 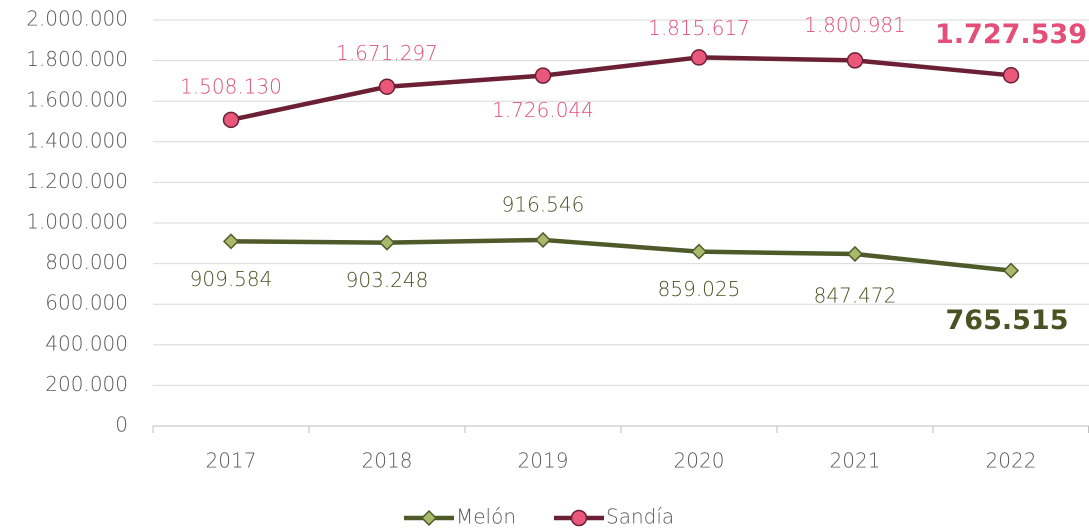 I want to click on y-tick-label: 800.000, so click(x=86, y=262).